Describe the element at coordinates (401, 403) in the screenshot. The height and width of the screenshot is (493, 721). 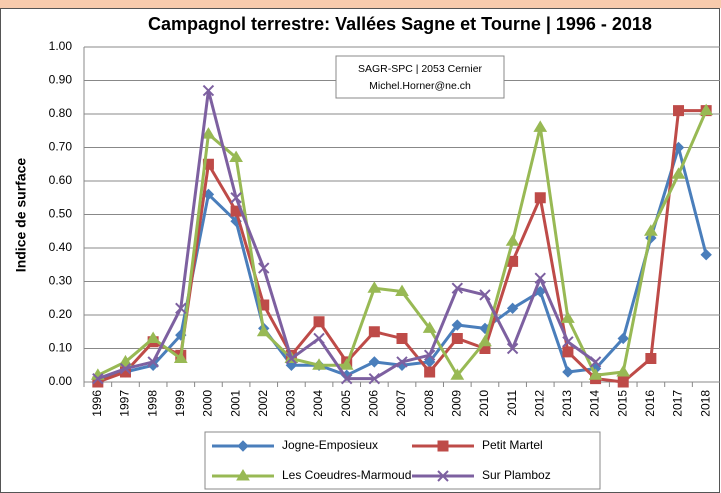
I see `x-tick-label: 2007` at that location.